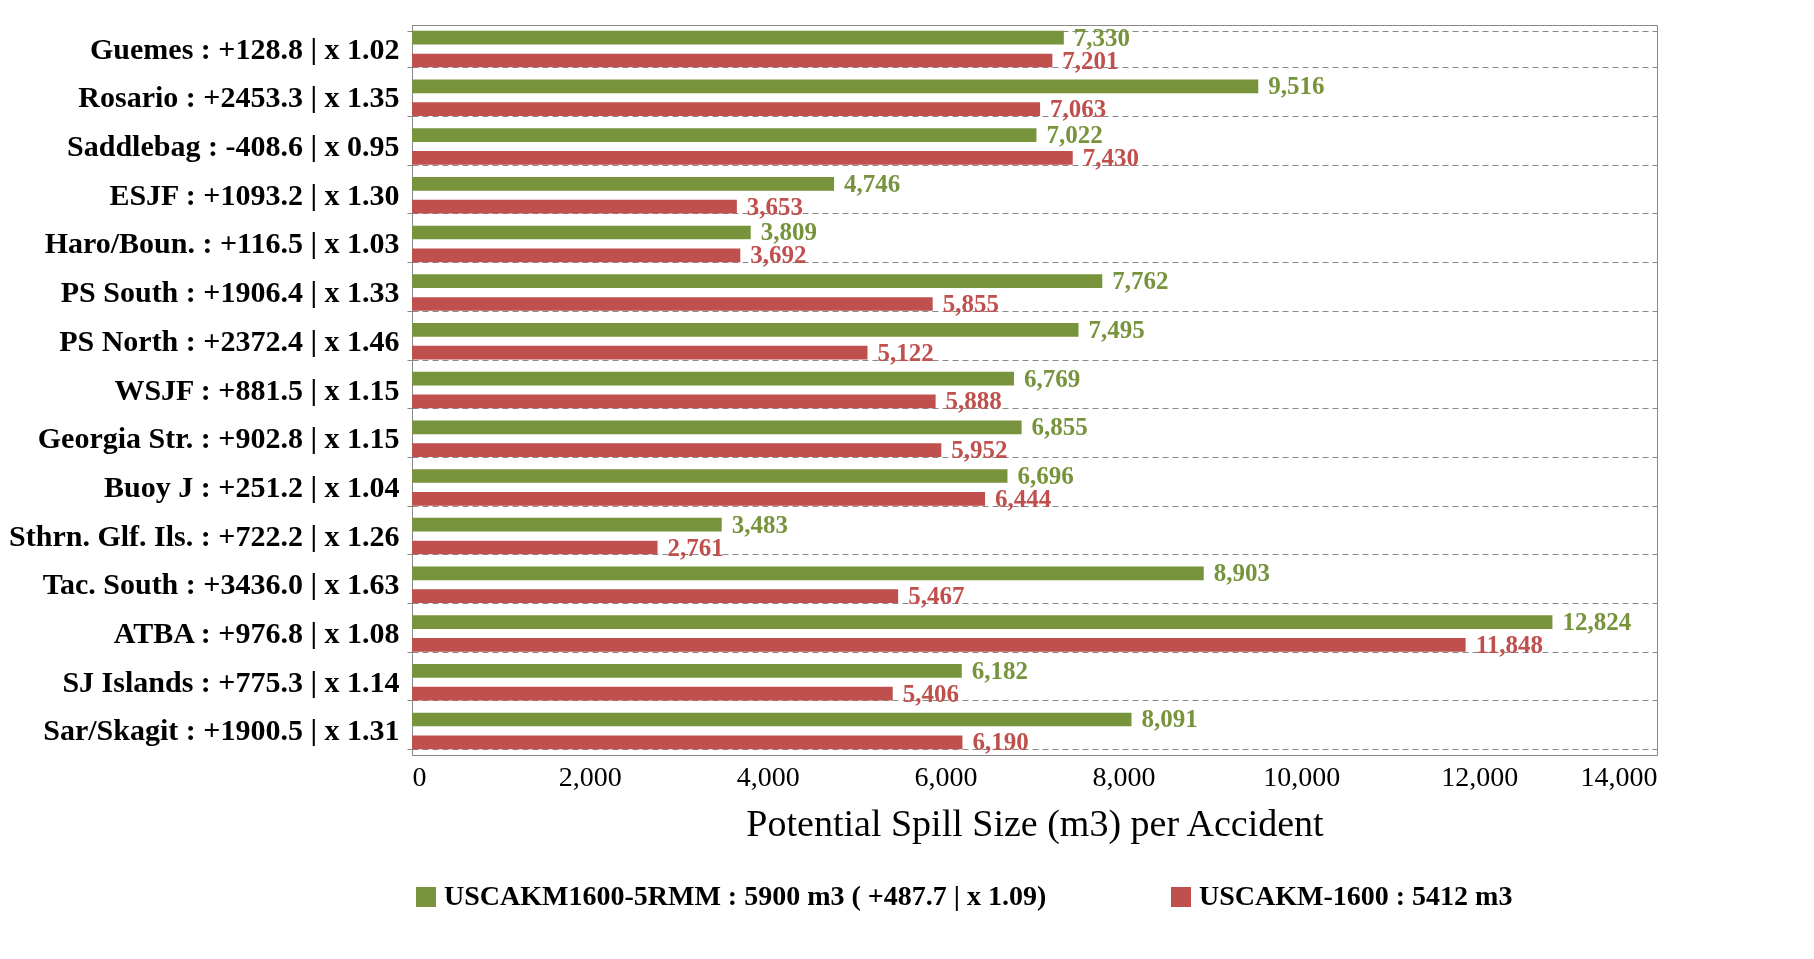  Describe the element at coordinates (1241, 573) in the screenshot. I see `text: 8,903` at that location.